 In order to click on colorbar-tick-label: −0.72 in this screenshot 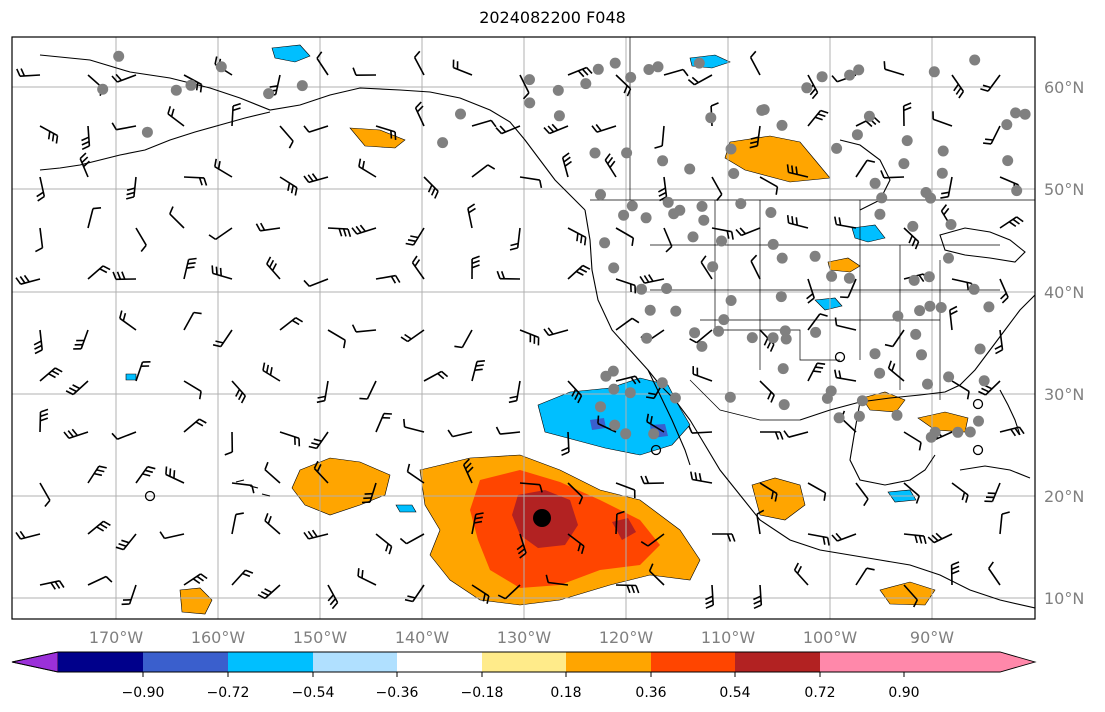, I will do `click(228, 693)`.